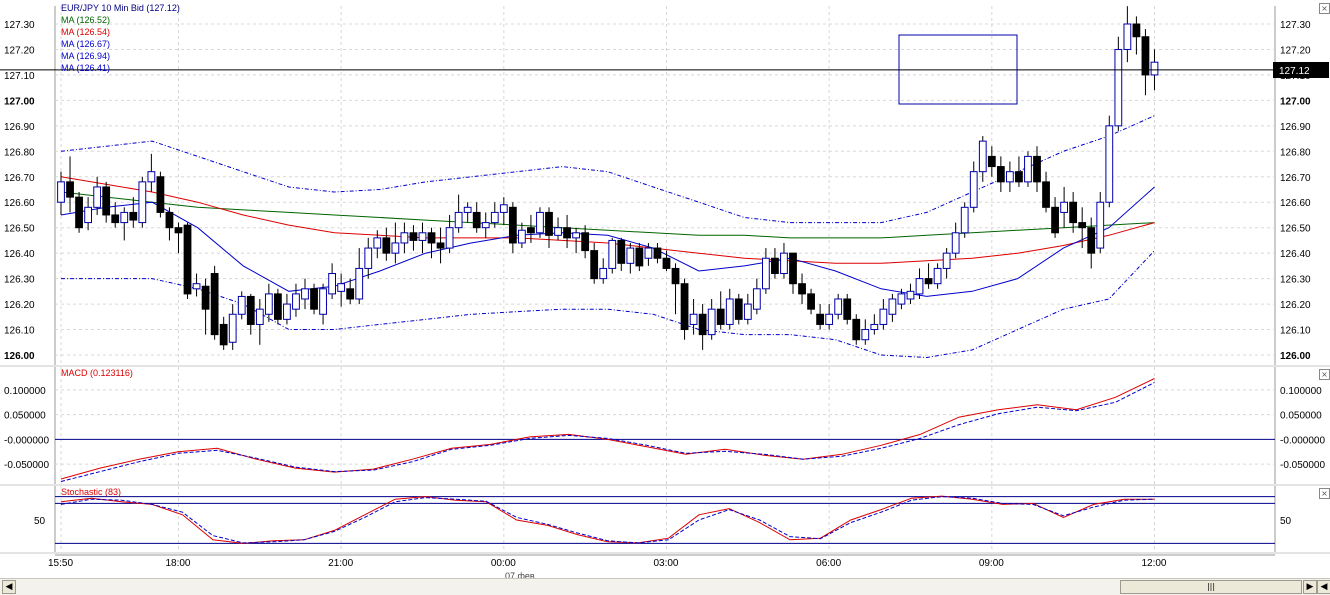  I want to click on y-tick-label-right: 126.70, so click(1295, 178).